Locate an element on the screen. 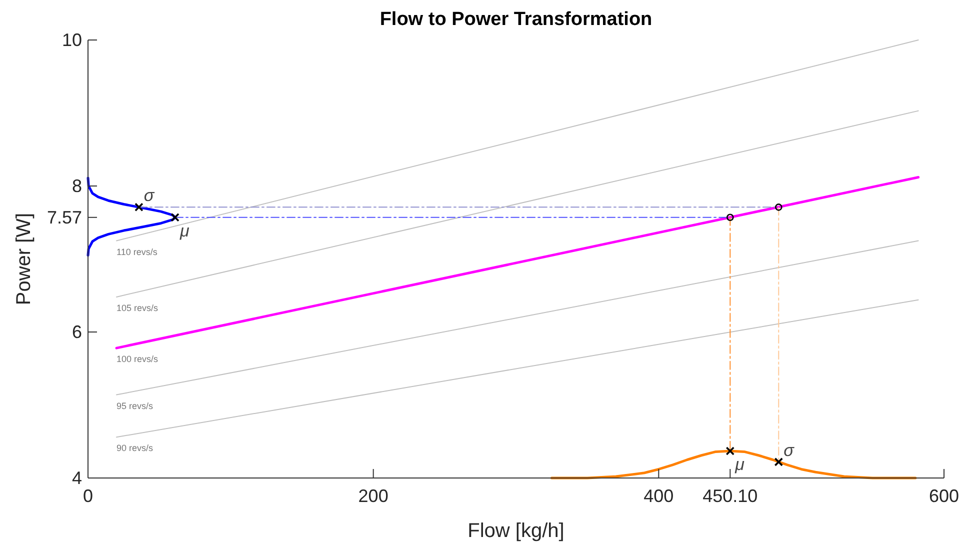 Image resolution: width=970 pixels, height=547 pixels. x-tick-label: 0 is located at coordinates (88, 496).